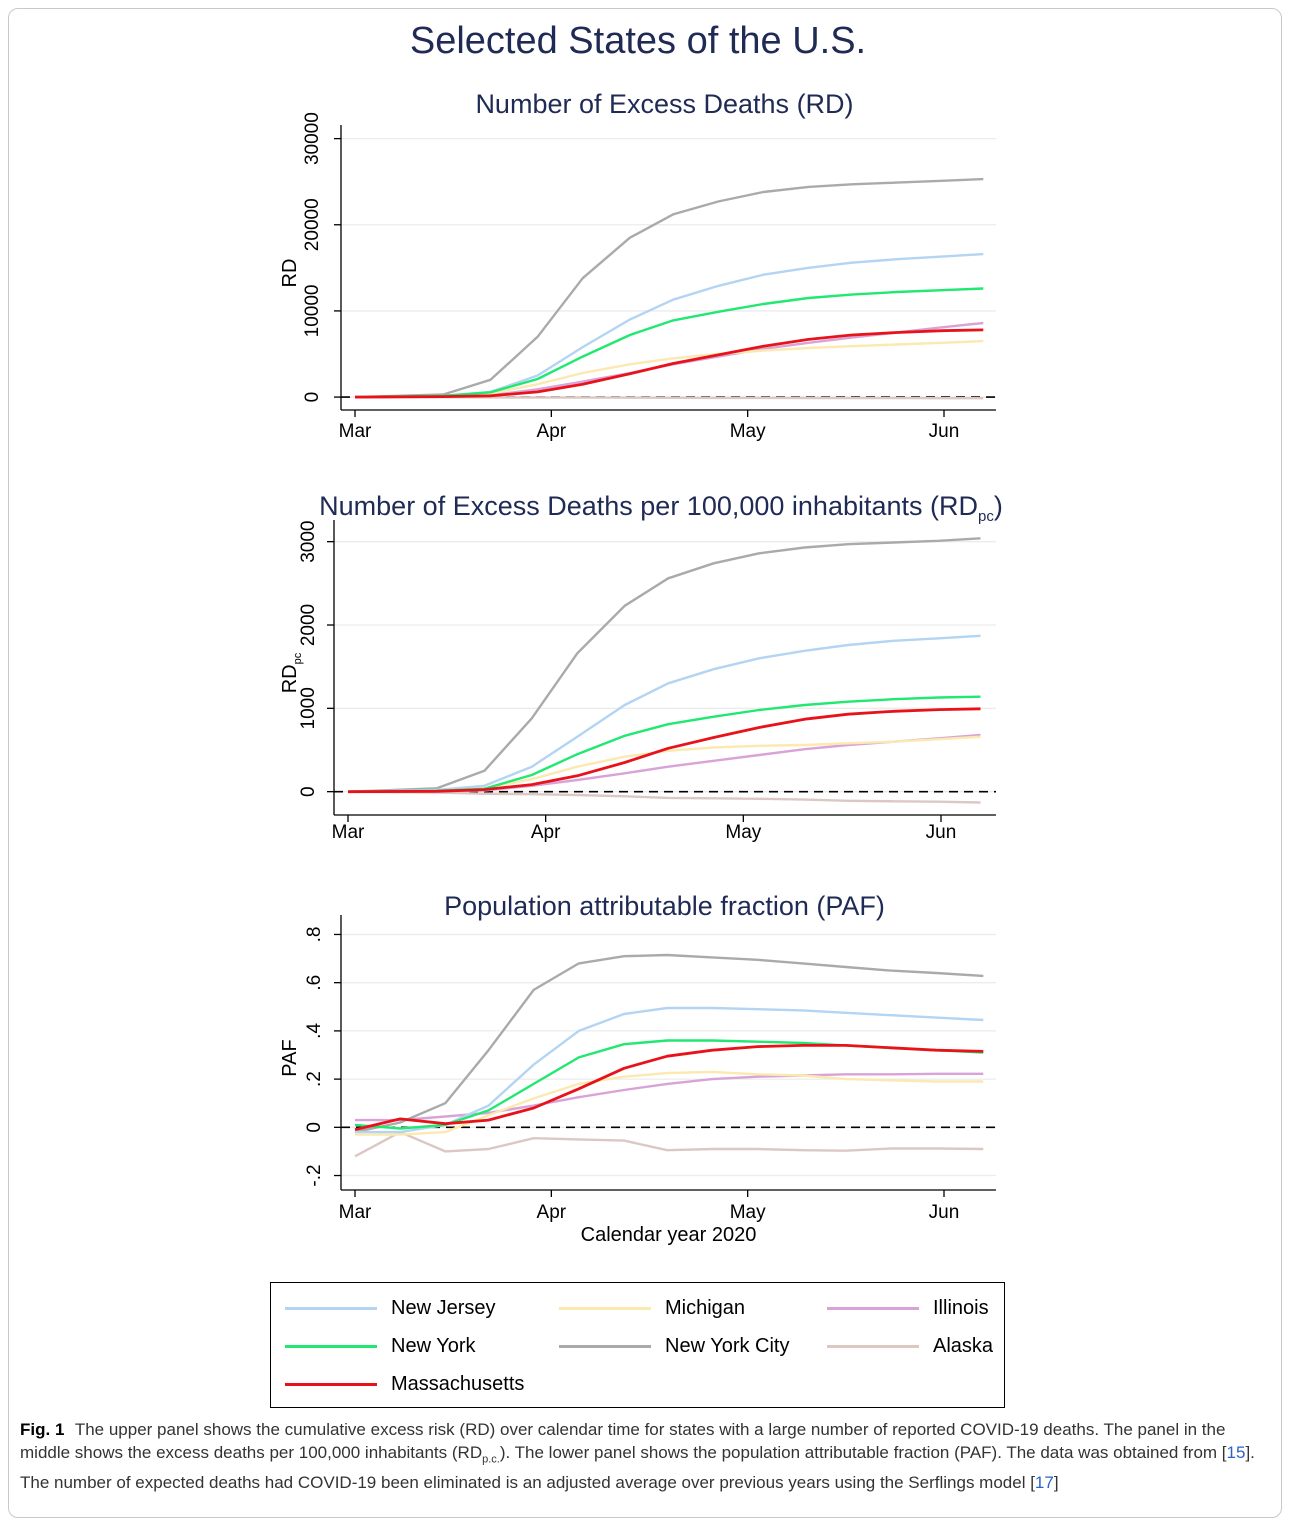 This screenshot has height=1527, width=1292. I want to click on y-tick-label: 20000, so click(312, 224).